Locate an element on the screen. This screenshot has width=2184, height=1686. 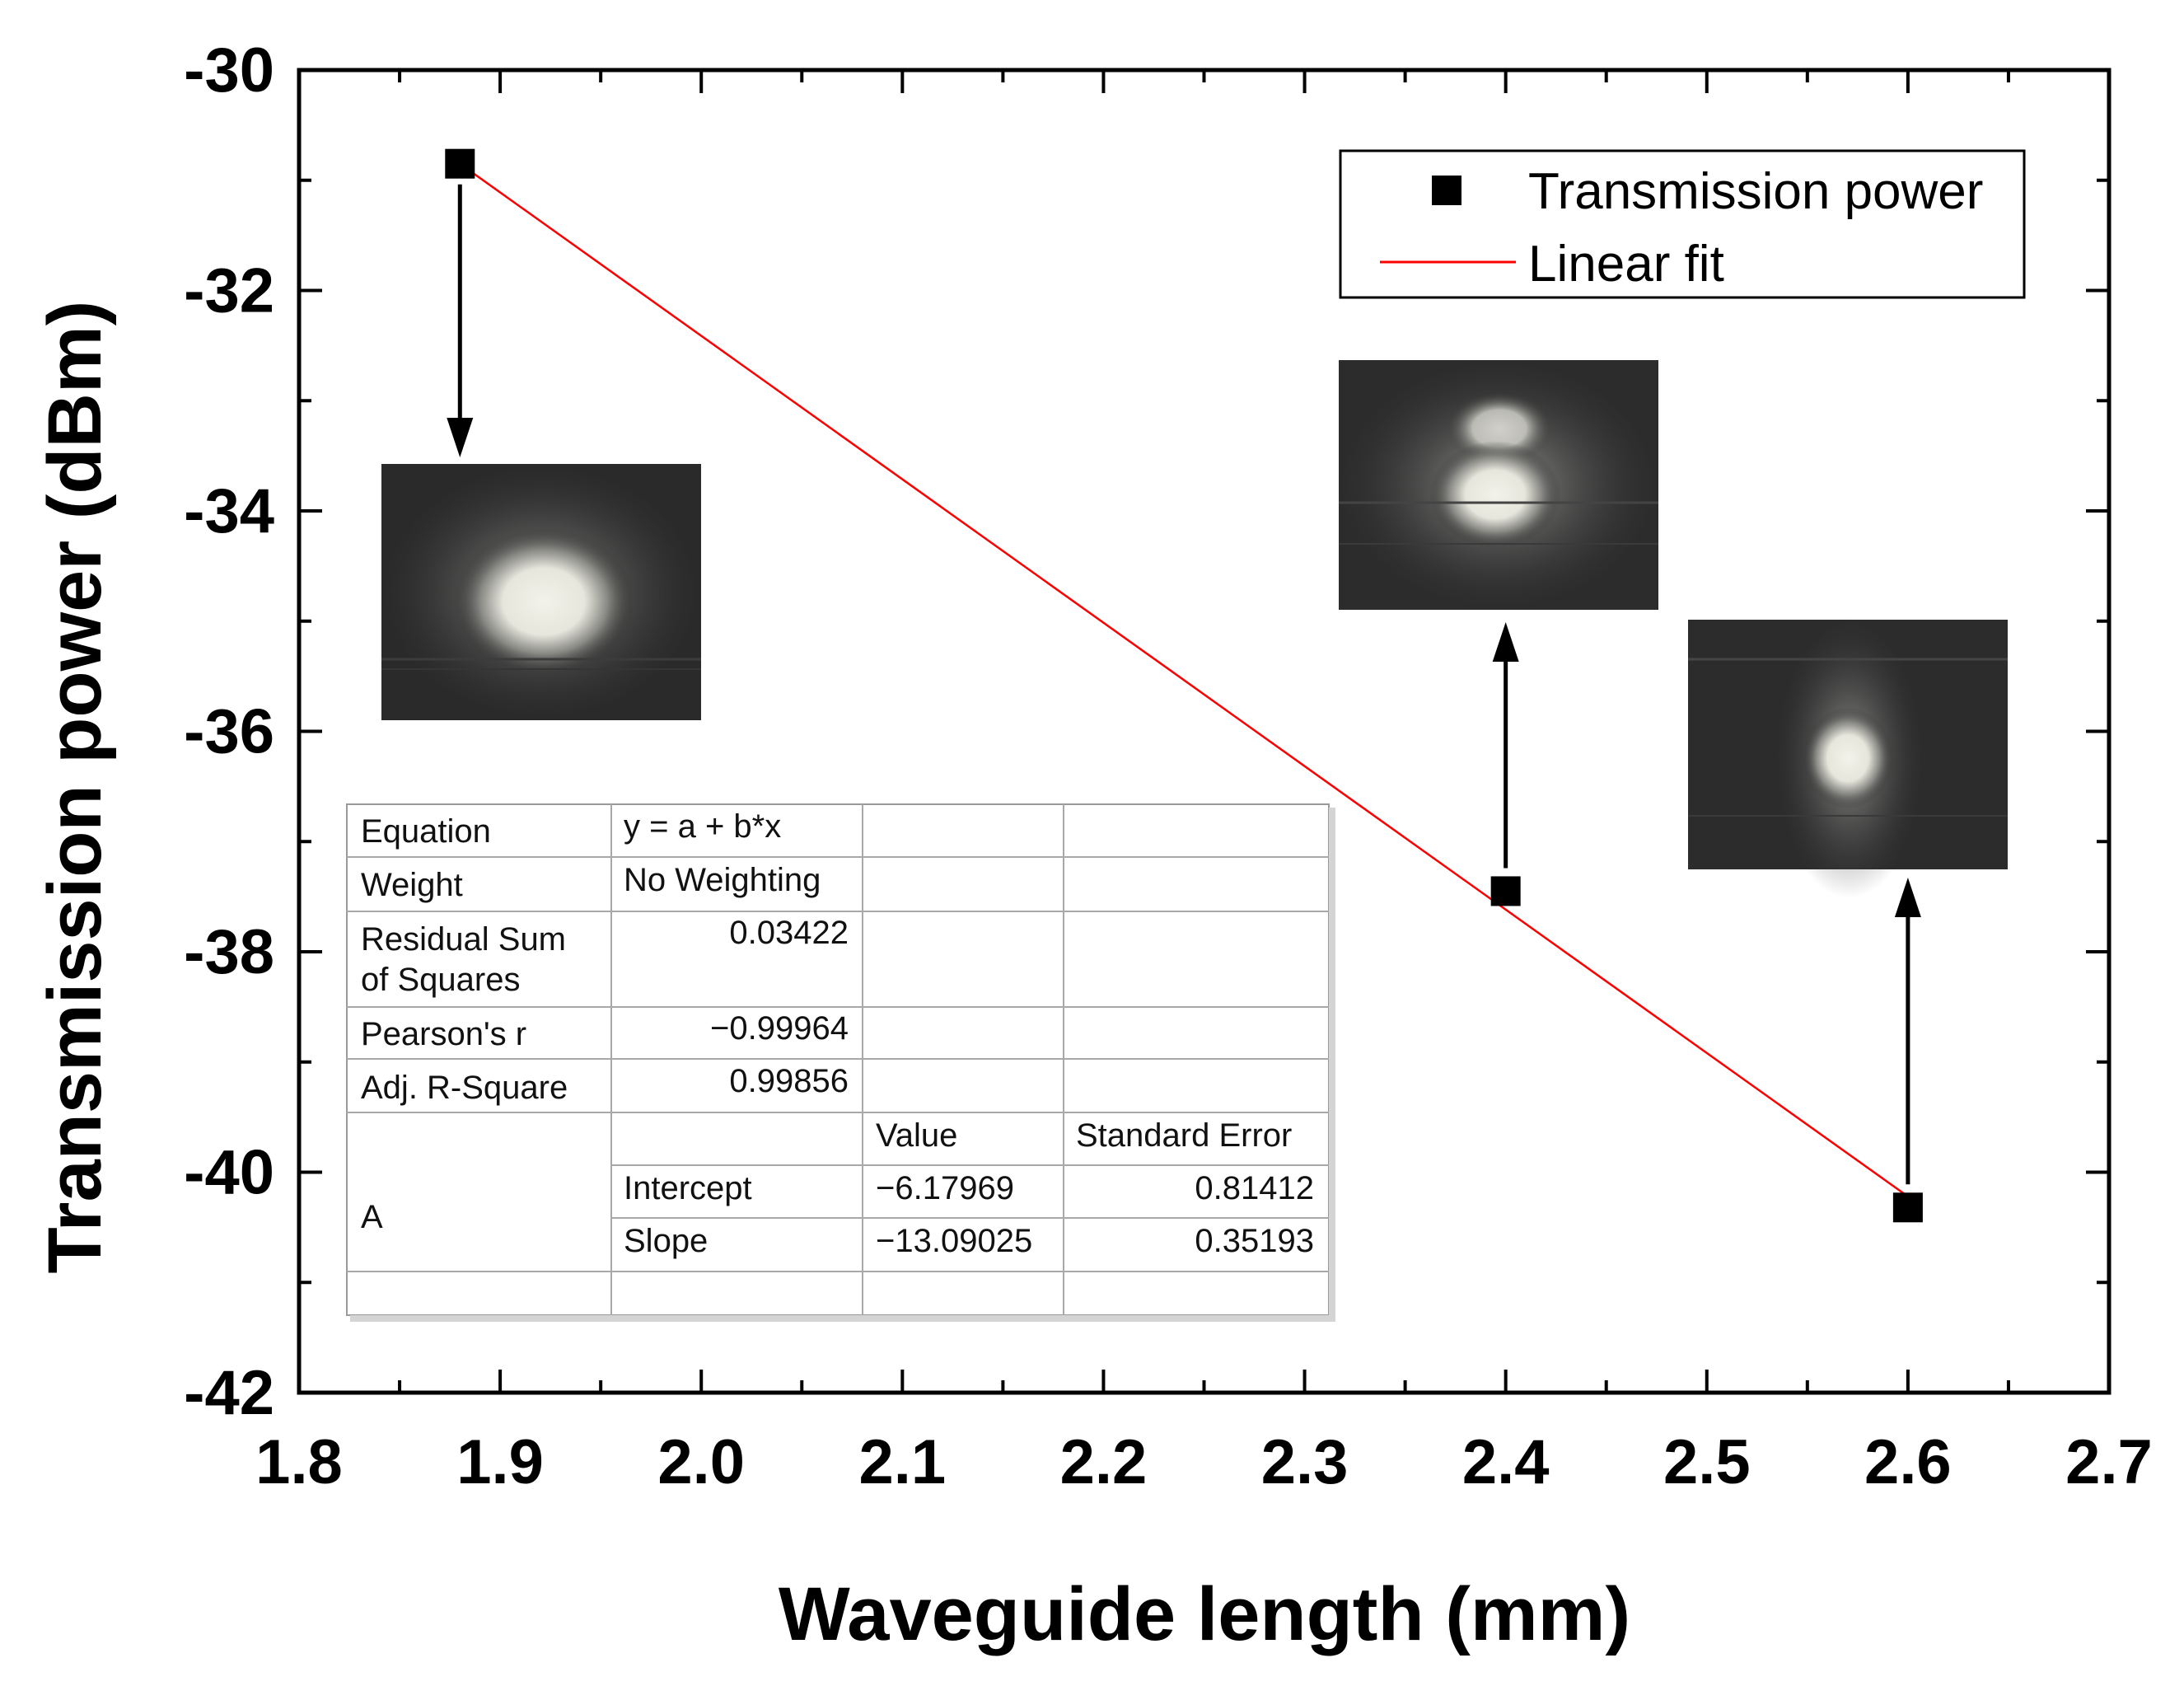
y-tick-label: -30 is located at coordinates (229, 70).